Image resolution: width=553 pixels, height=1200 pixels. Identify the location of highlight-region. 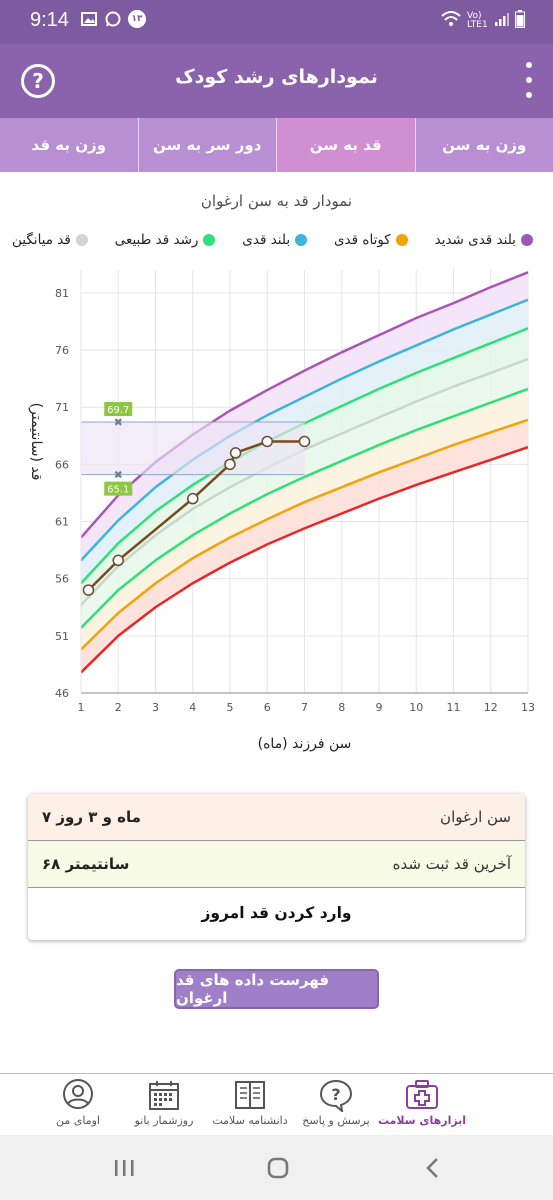
(193, 448).